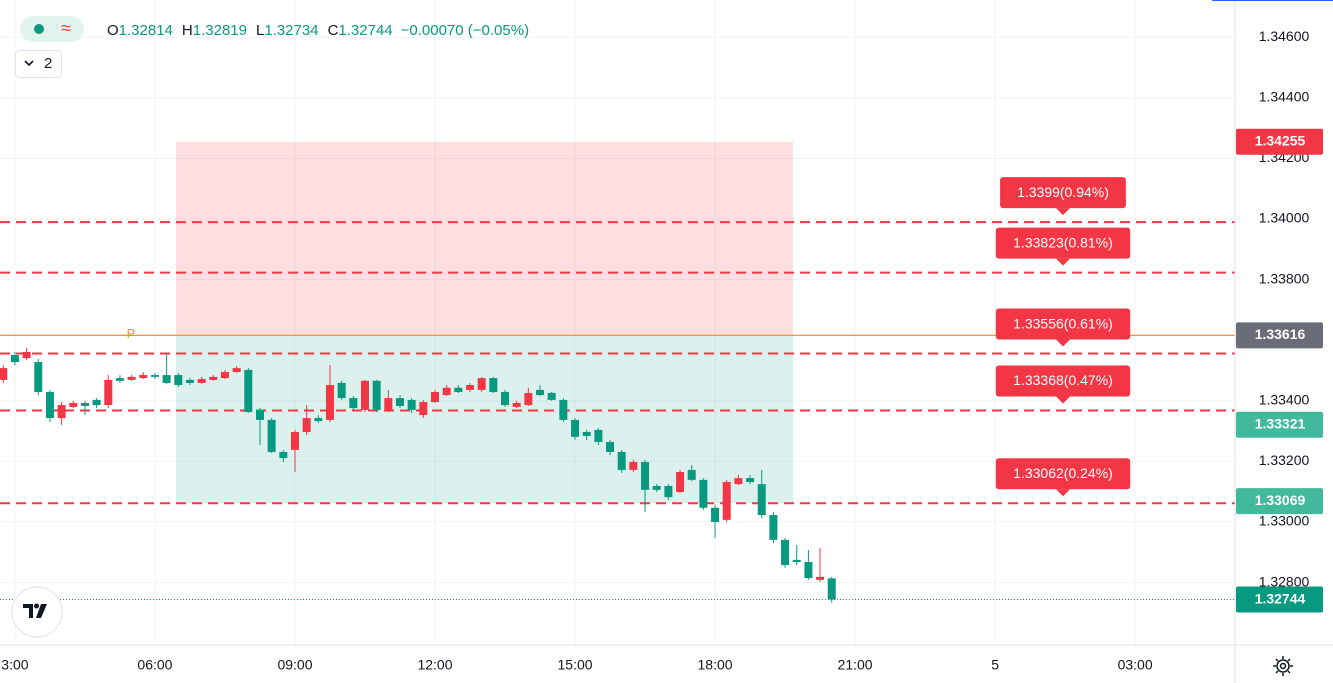 The height and width of the screenshot is (683, 1333). What do you see at coordinates (154, 665) in the screenshot?
I see `x-tick-label: 06:00` at bounding box center [154, 665].